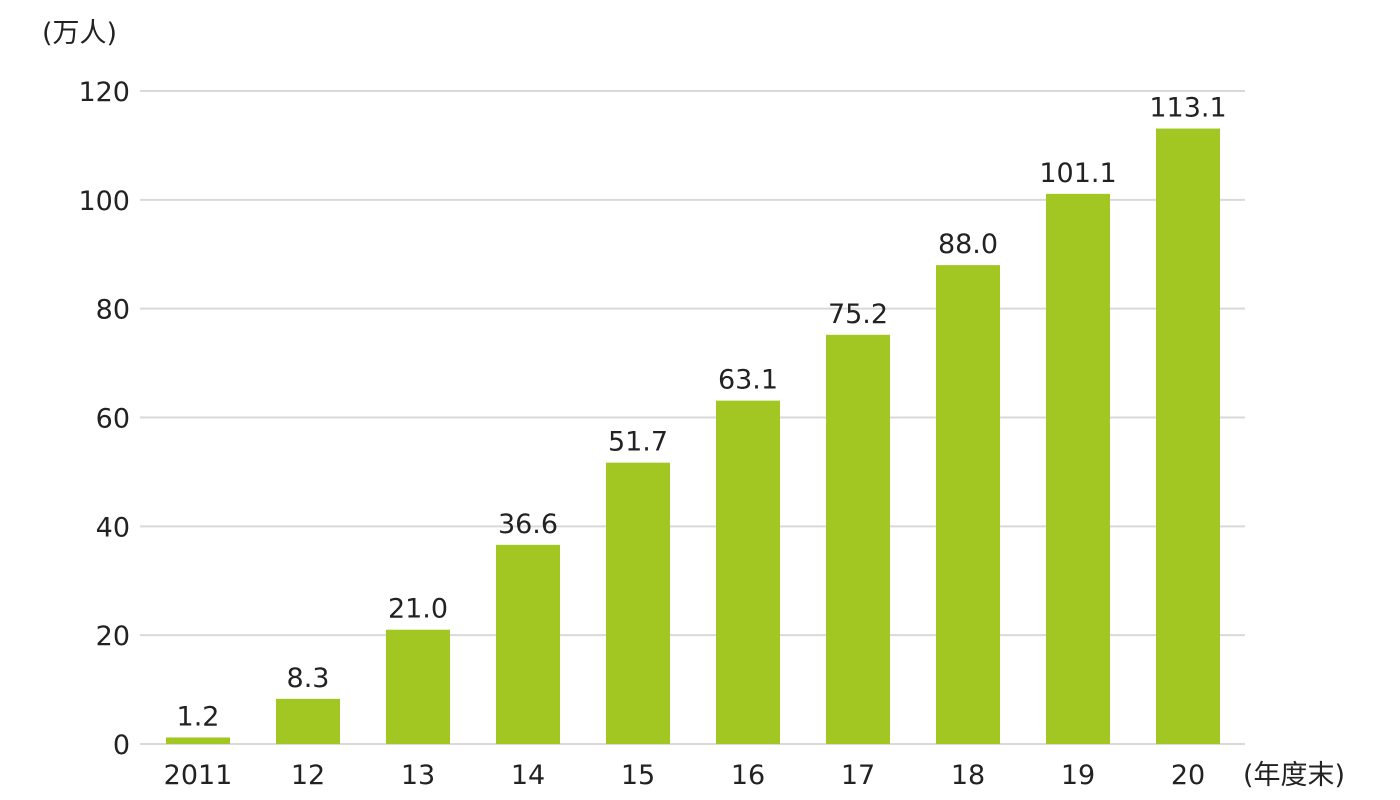  What do you see at coordinates (113, 419) in the screenshot?
I see `y-tick-label: 60` at bounding box center [113, 419].